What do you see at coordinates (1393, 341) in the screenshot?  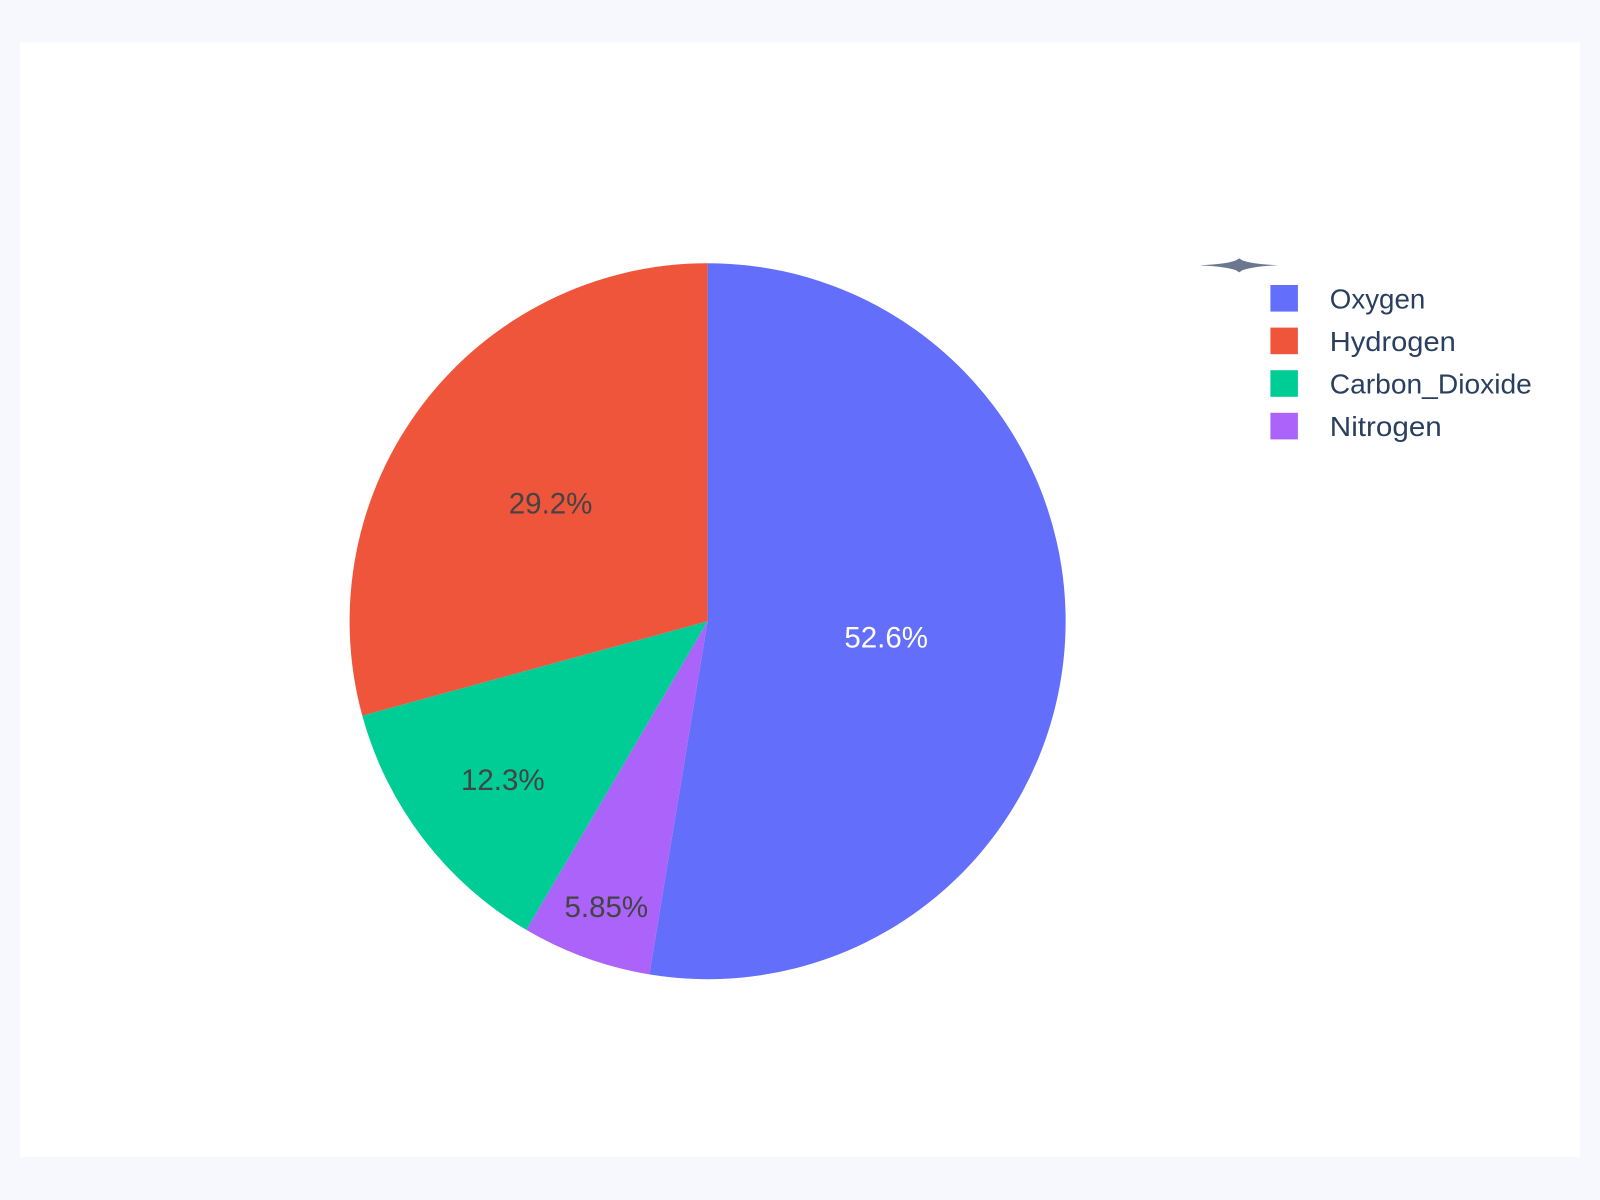 I see `svg-text: Hydrogen` at bounding box center [1393, 341].